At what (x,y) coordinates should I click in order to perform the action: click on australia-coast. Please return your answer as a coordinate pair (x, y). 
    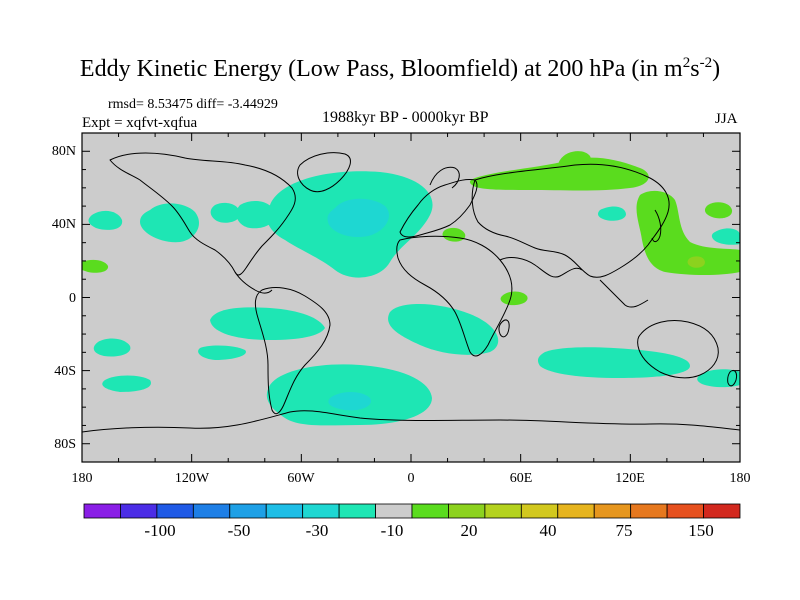
    Looking at the image, I should click on (678, 349).